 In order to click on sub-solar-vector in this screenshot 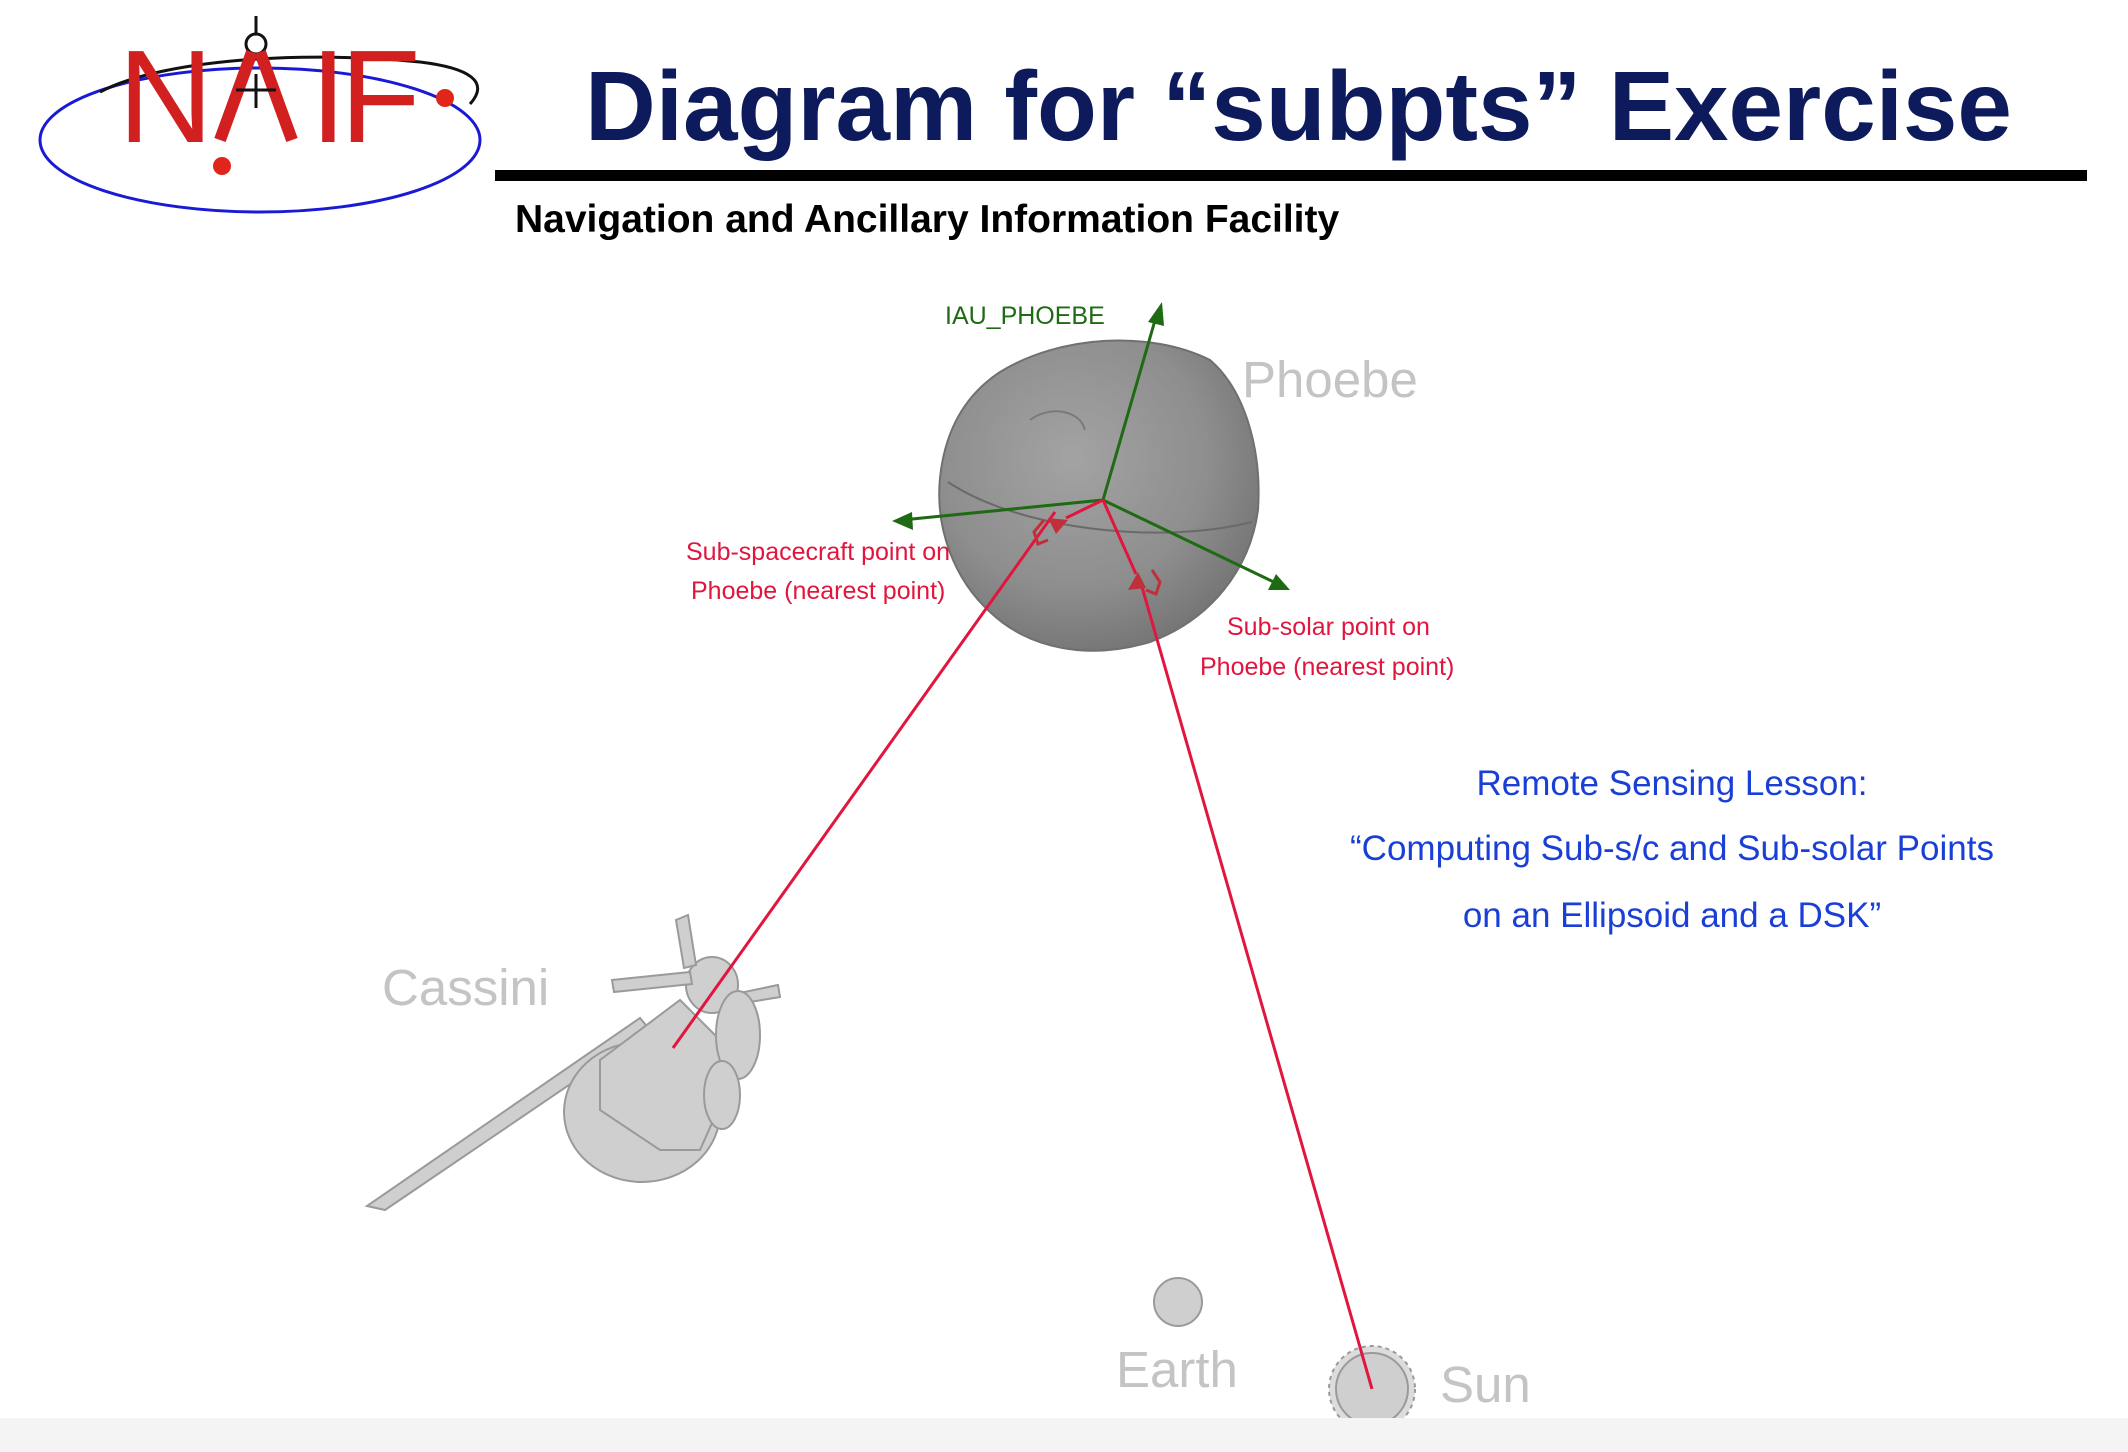, I will do `click(1251, 979)`.